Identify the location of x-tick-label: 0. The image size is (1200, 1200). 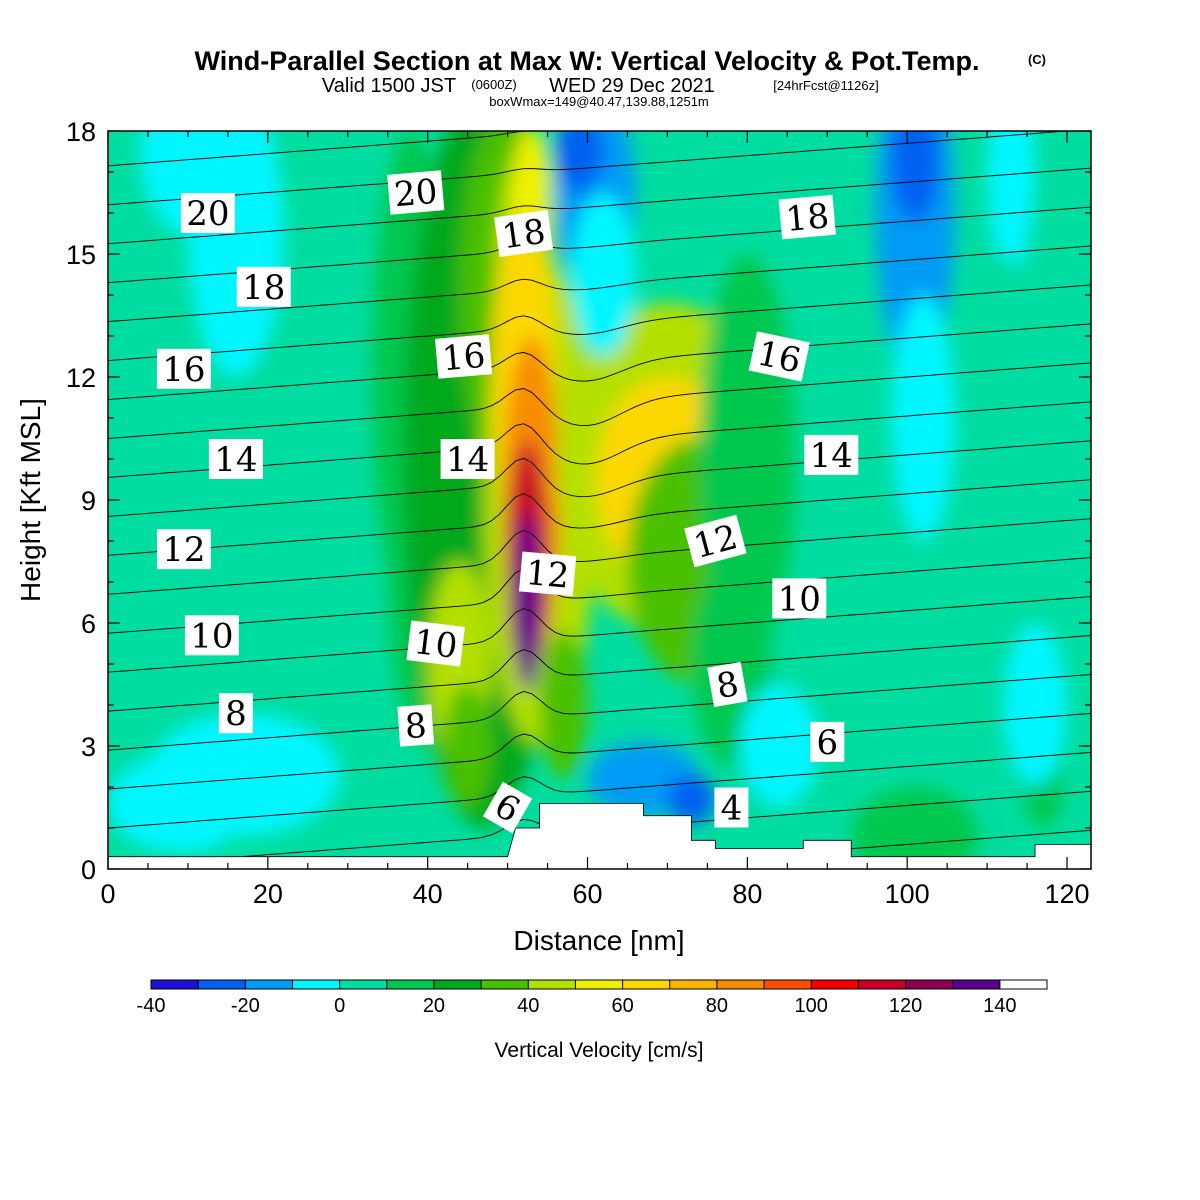
(107, 894).